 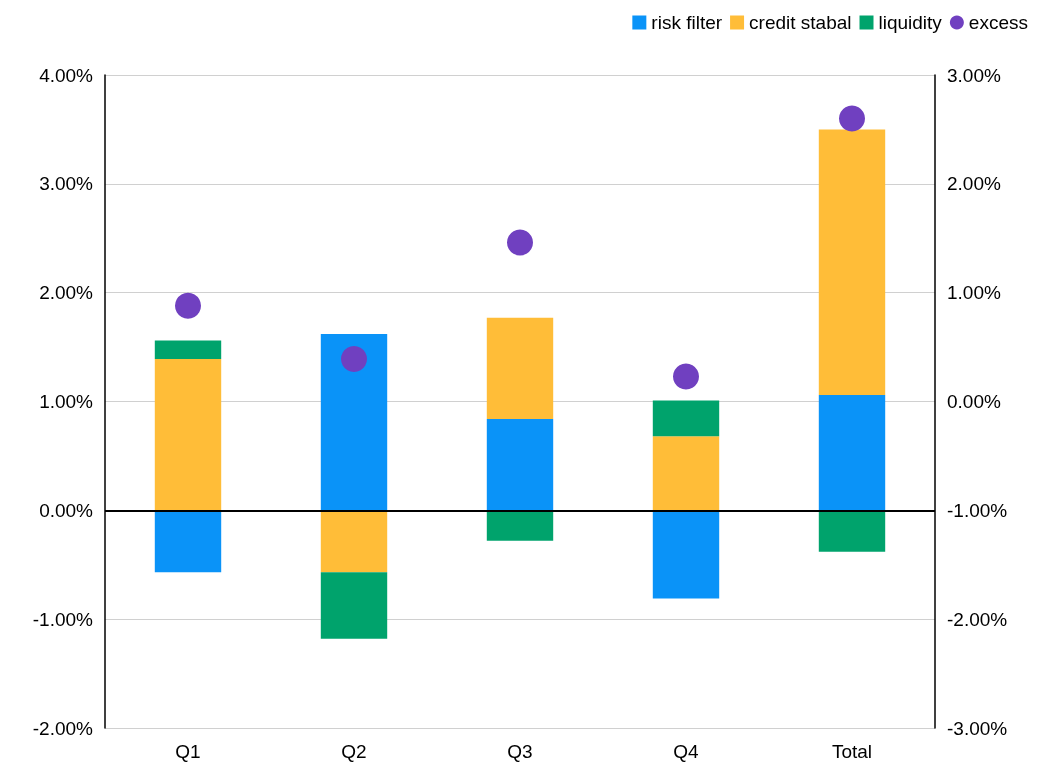 I want to click on y2-tick-label: -3.00%, so click(x=977, y=728).